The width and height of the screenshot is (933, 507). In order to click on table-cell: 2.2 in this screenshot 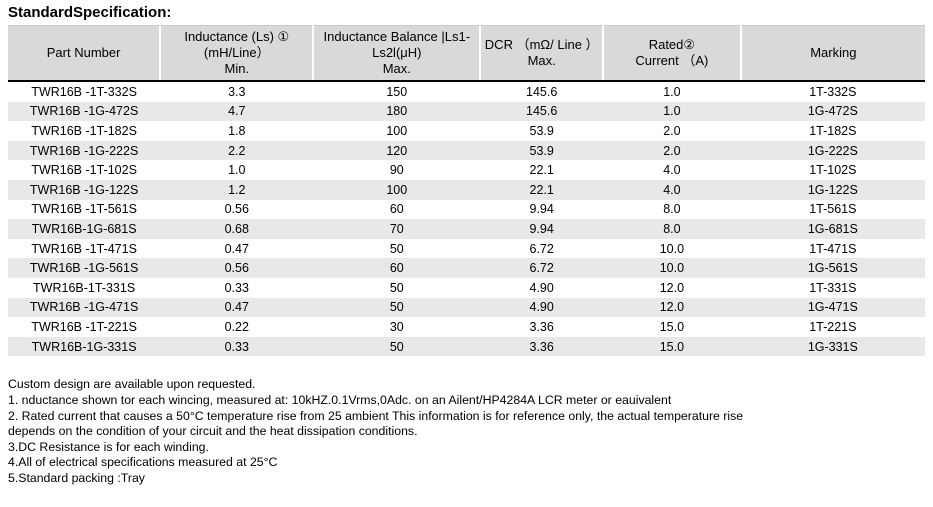, I will do `click(237, 150)`.